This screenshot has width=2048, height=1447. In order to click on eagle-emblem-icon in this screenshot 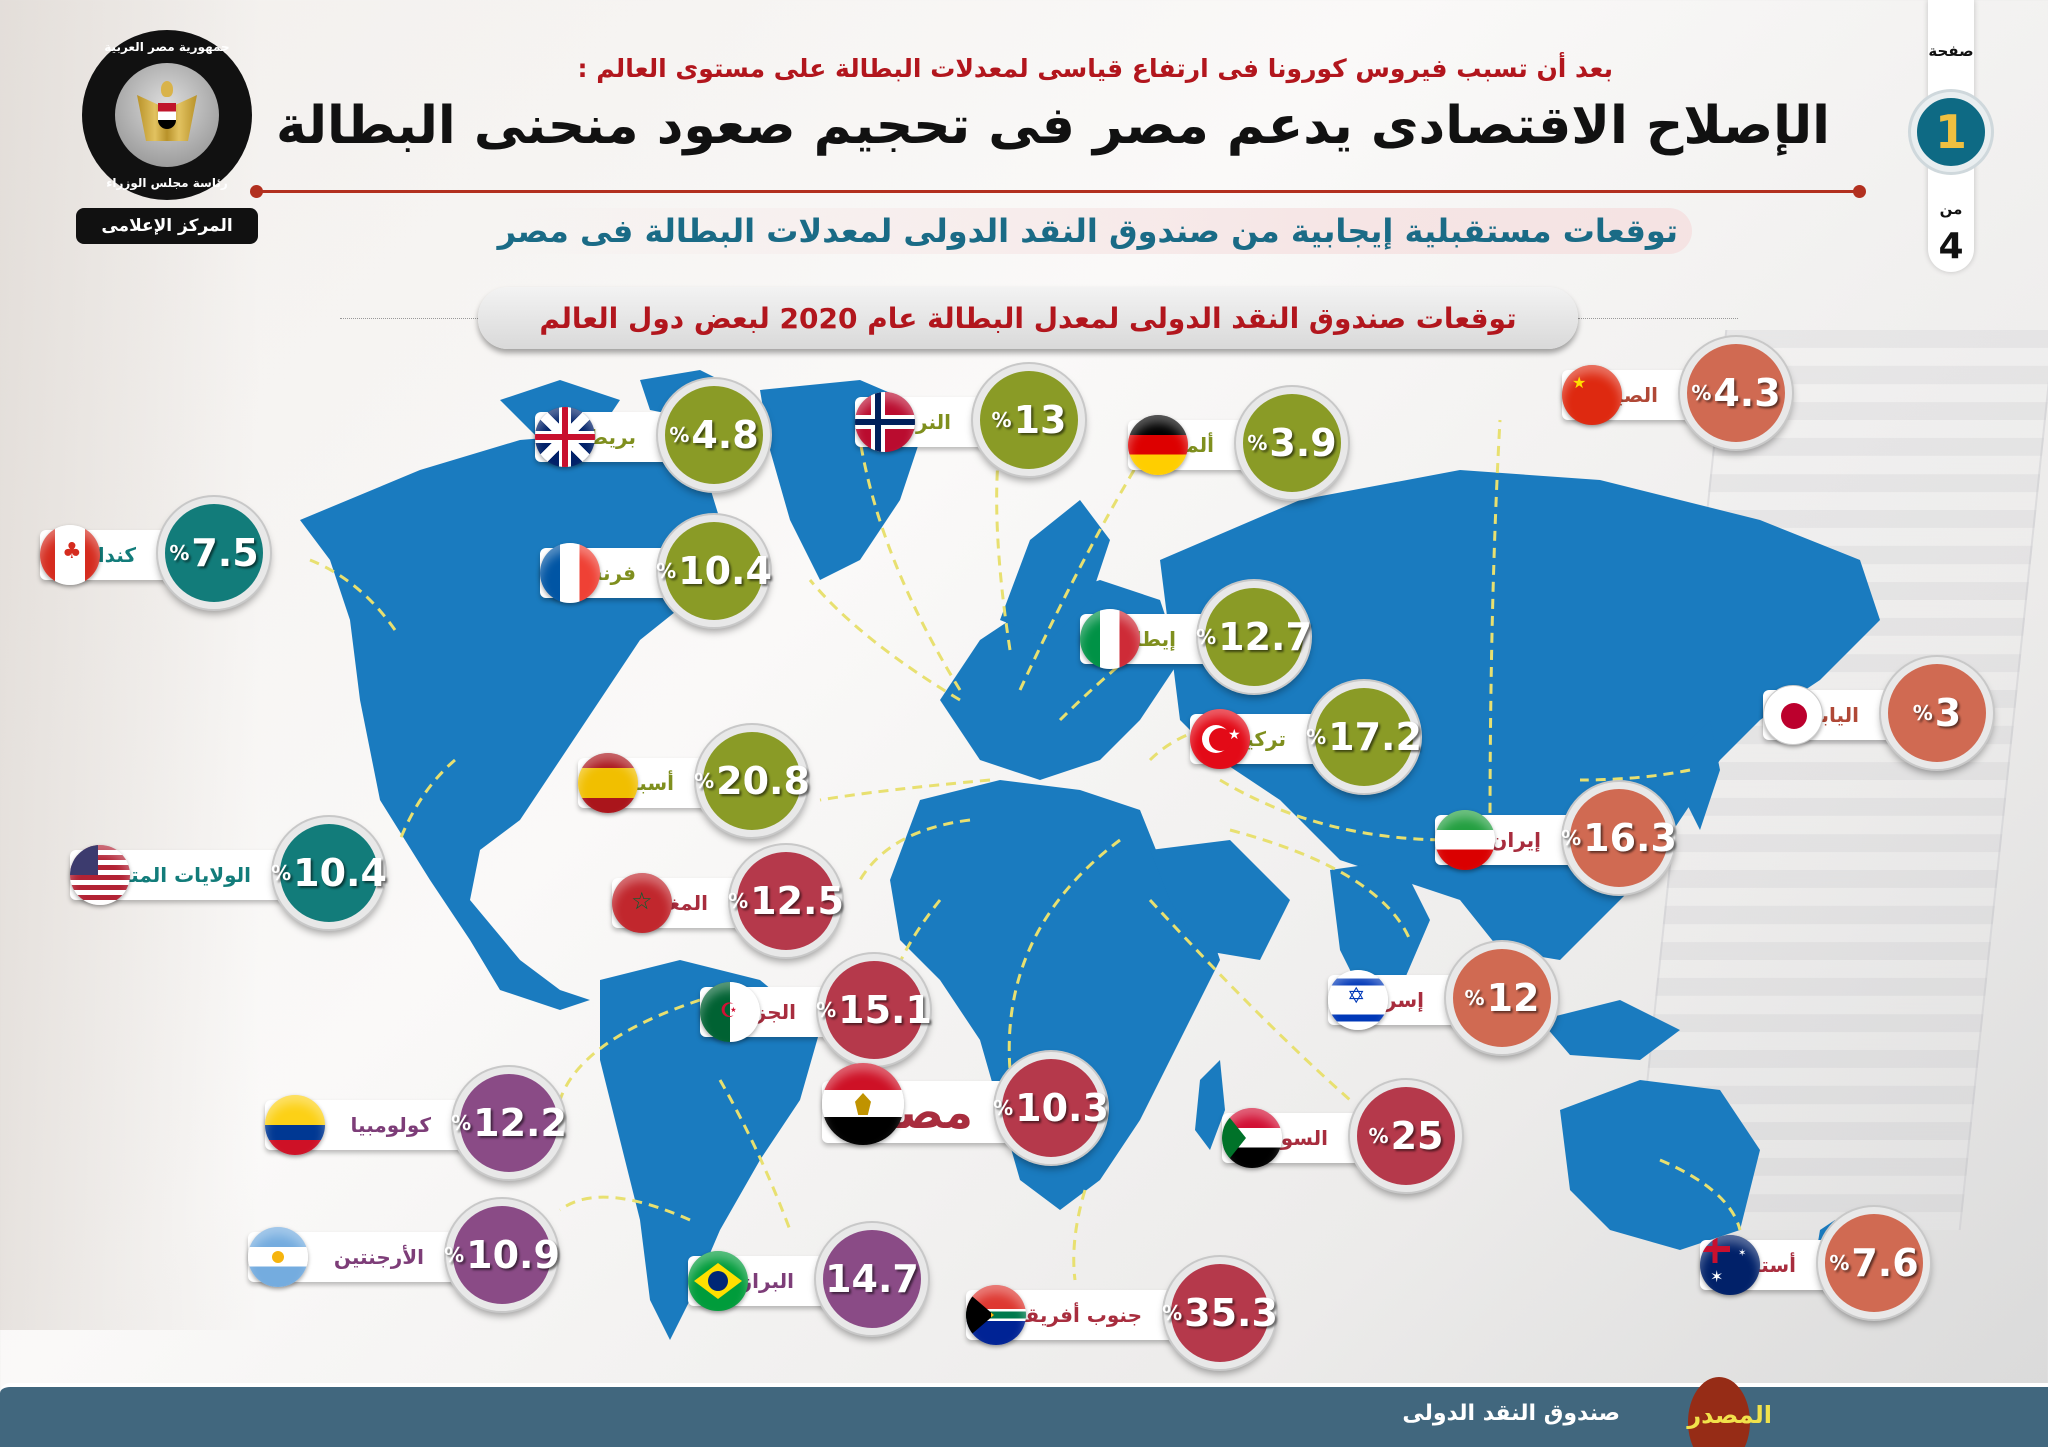, I will do `click(167, 115)`.